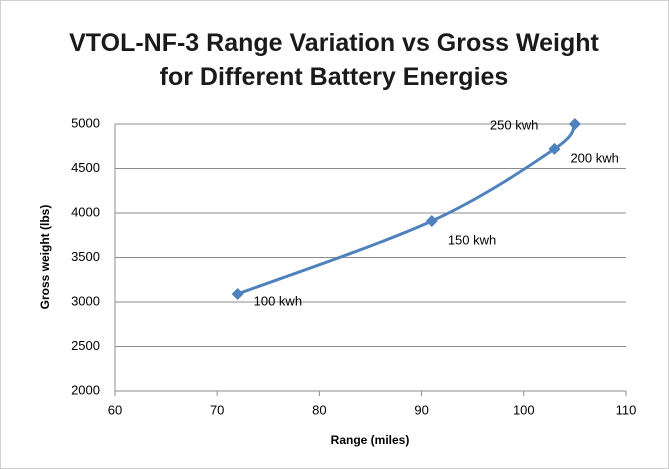  What do you see at coordinates (278, 300) in the screenshot?
I see `point-label: 100 kwh` at bounding box center [278, 300].